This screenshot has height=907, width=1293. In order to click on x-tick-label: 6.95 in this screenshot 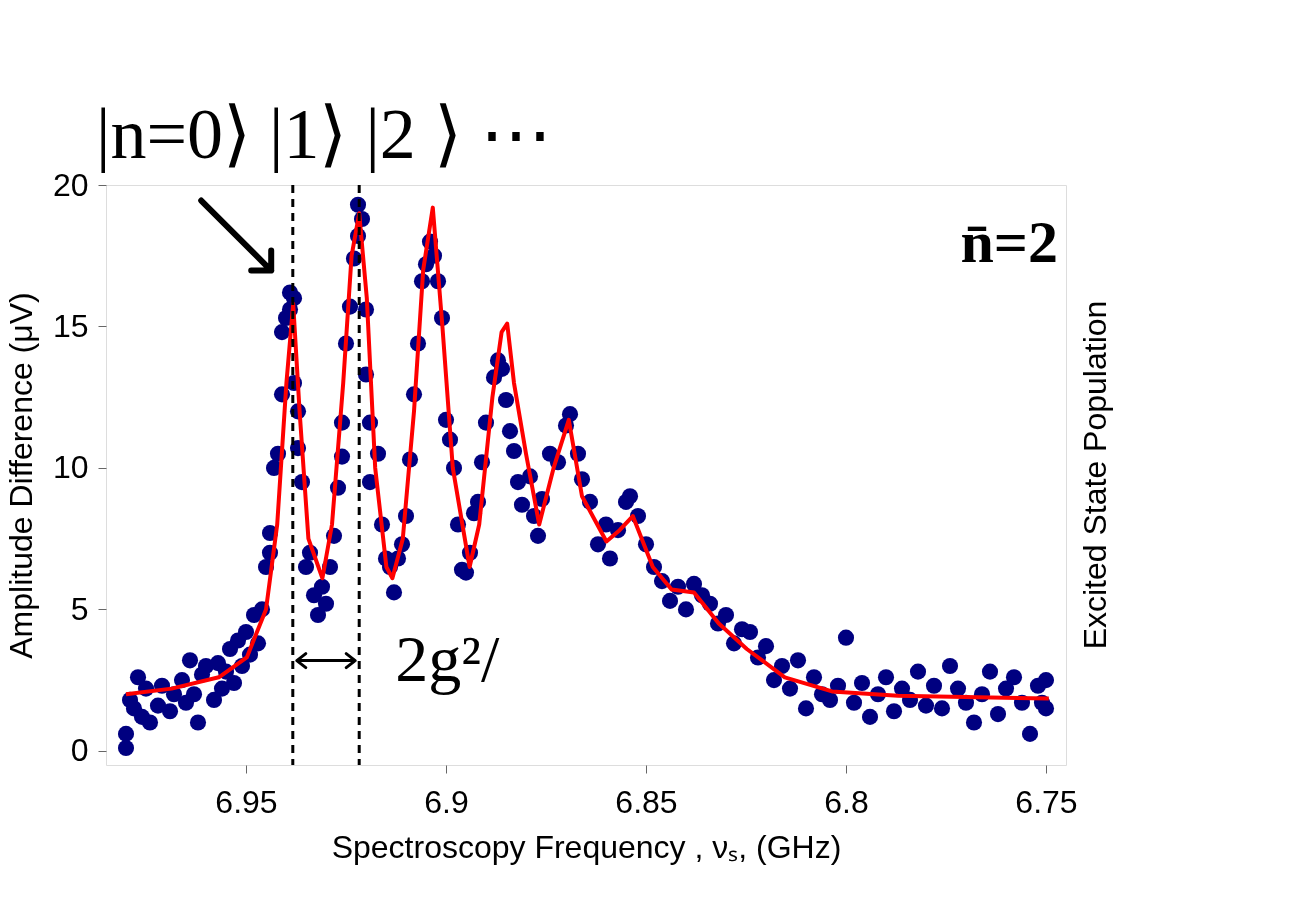, I will do `click(246, 801)`.